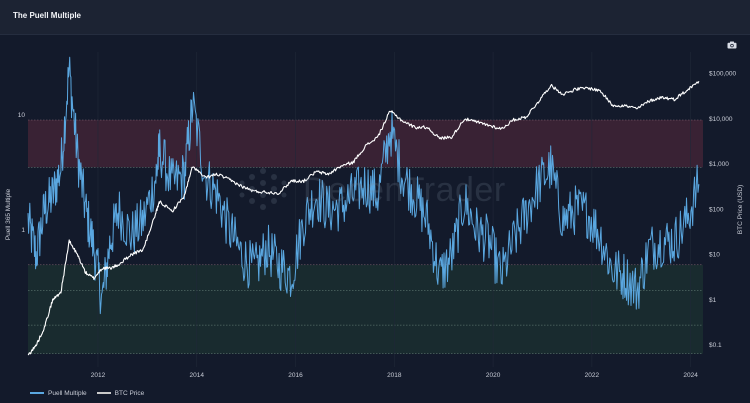 Image resolution: width=750 pixels, height=403 pixels. What do you see at coordinates (716, 209) in the screenshot?
I see `right-tick-label: $100` at bounding box center [716, 209].